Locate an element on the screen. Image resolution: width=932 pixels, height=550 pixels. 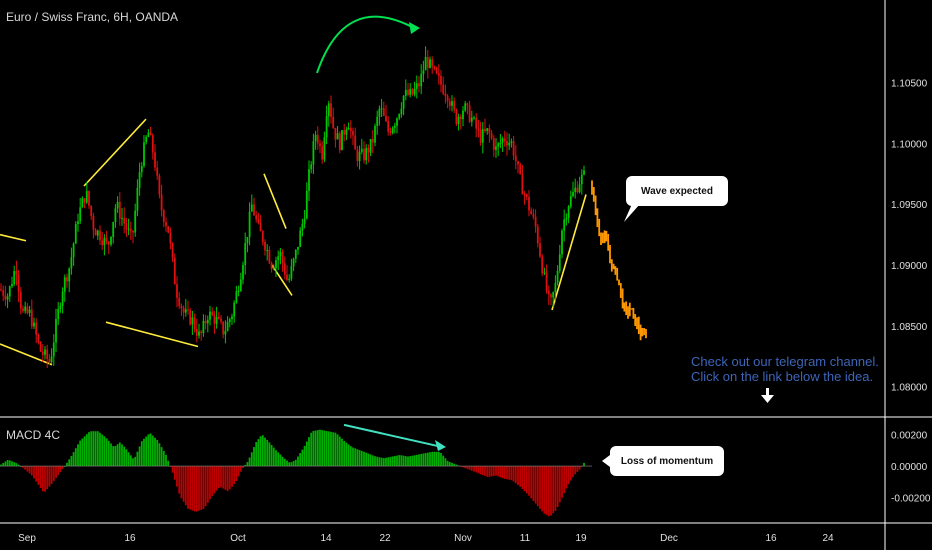
time-tick-label: Dec is located at coordinates (669, 538).